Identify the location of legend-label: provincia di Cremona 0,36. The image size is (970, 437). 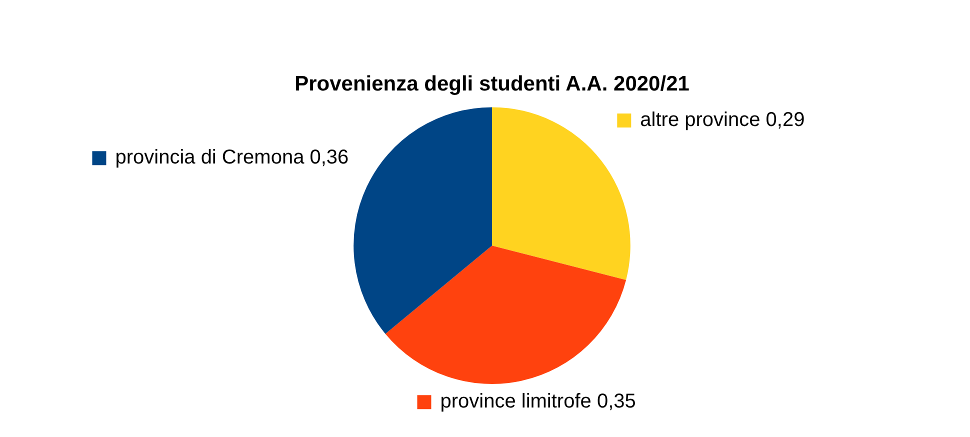
(232, 157).